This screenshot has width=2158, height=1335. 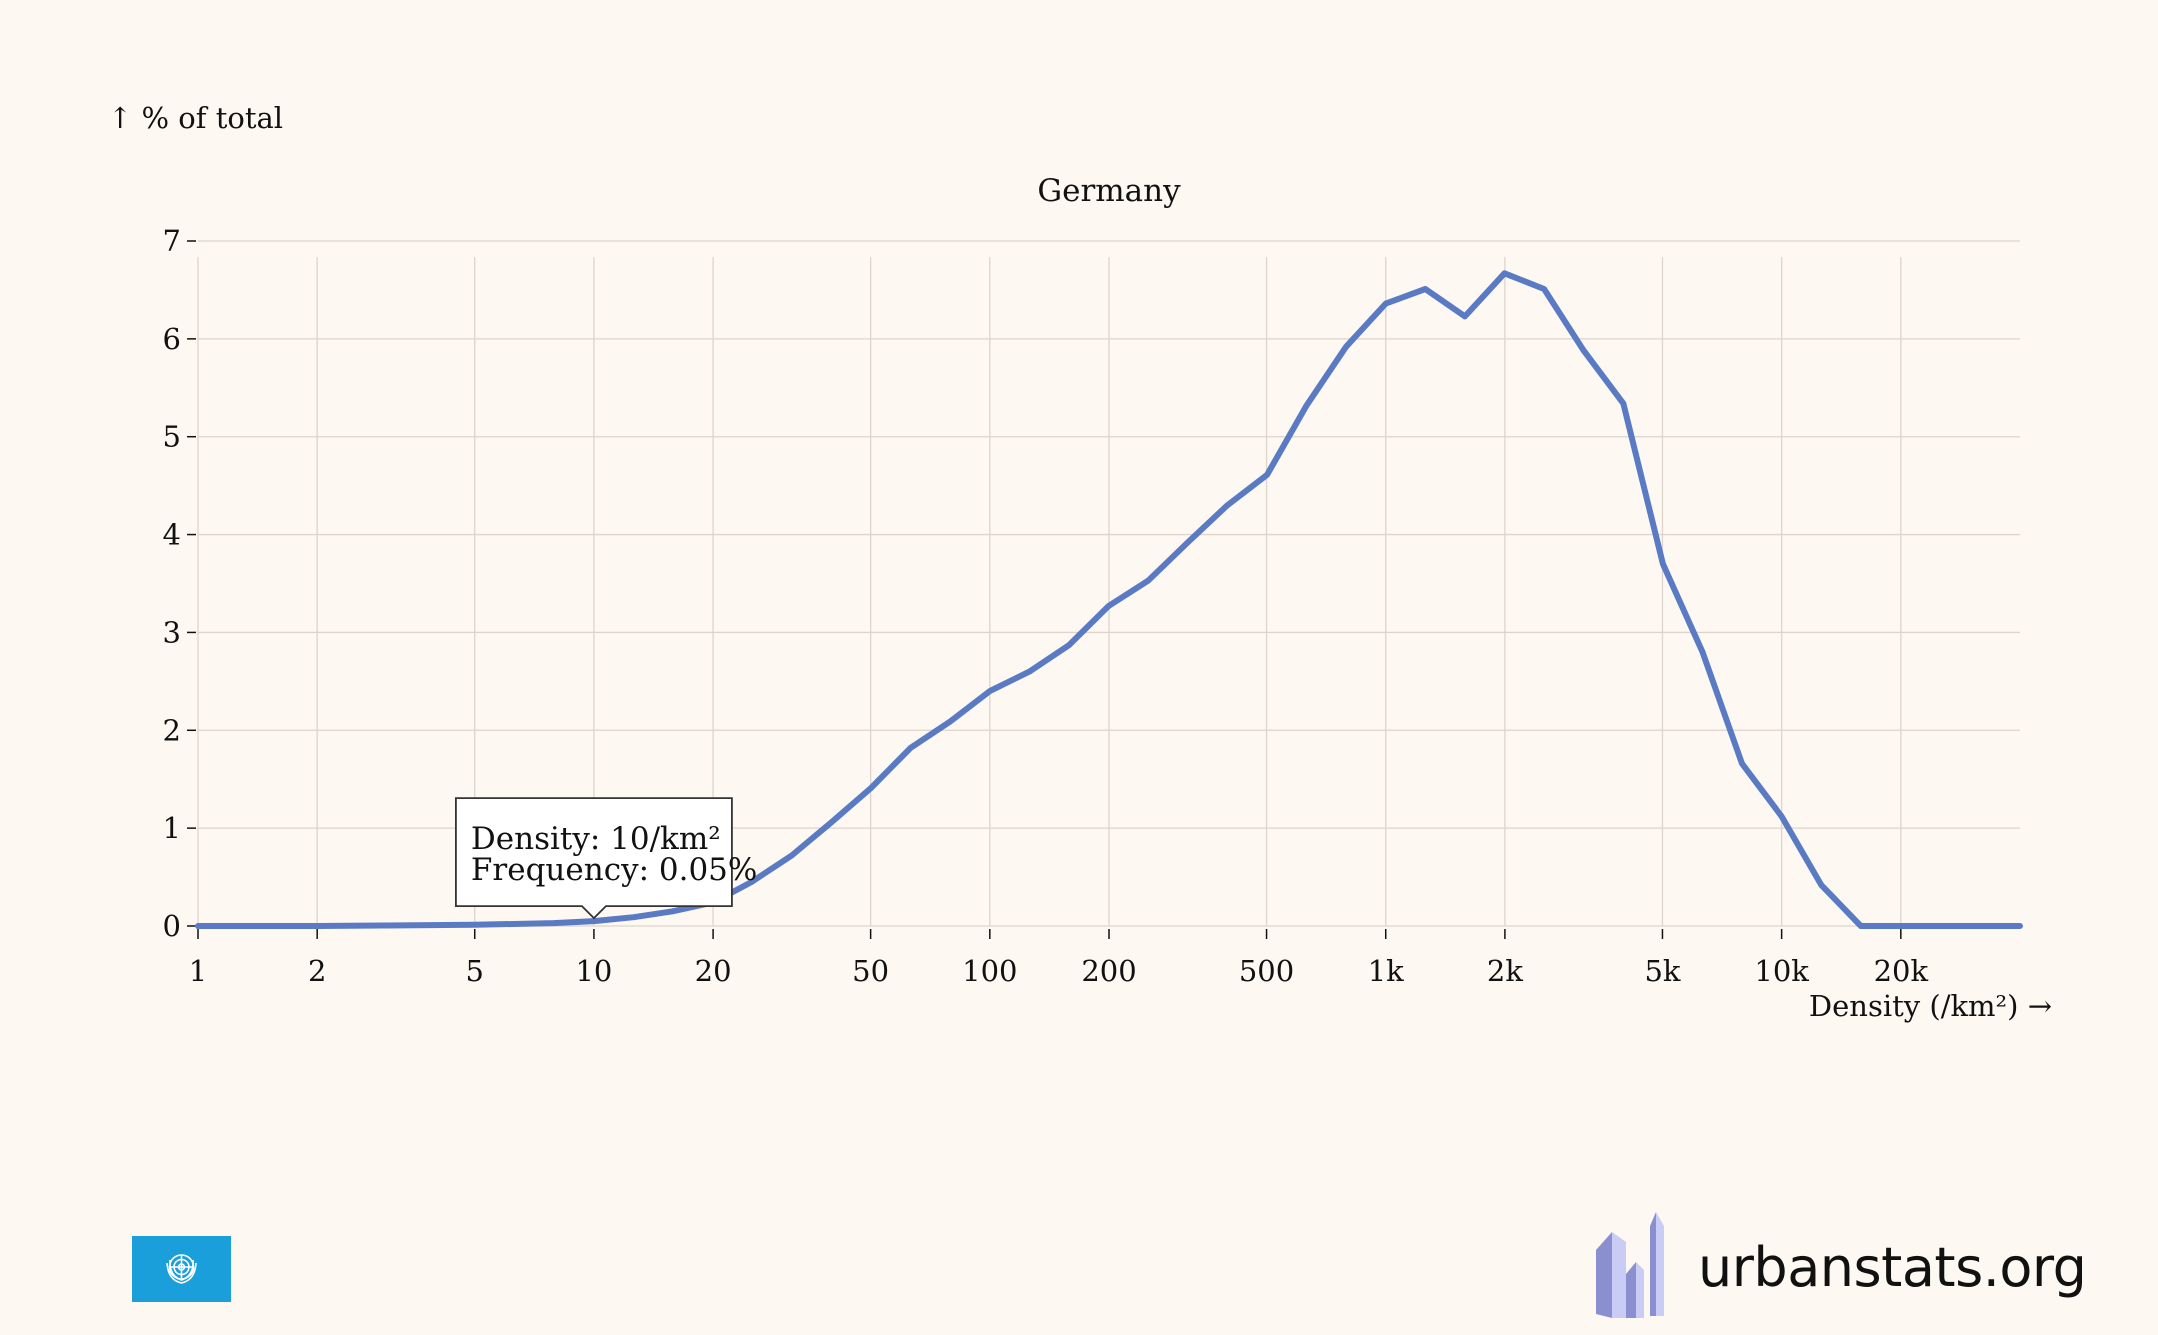 What do you see at coordinates (713, 971) in the screenshot?
I see `x-tick-label: 20` at bounding box center [713, 971].